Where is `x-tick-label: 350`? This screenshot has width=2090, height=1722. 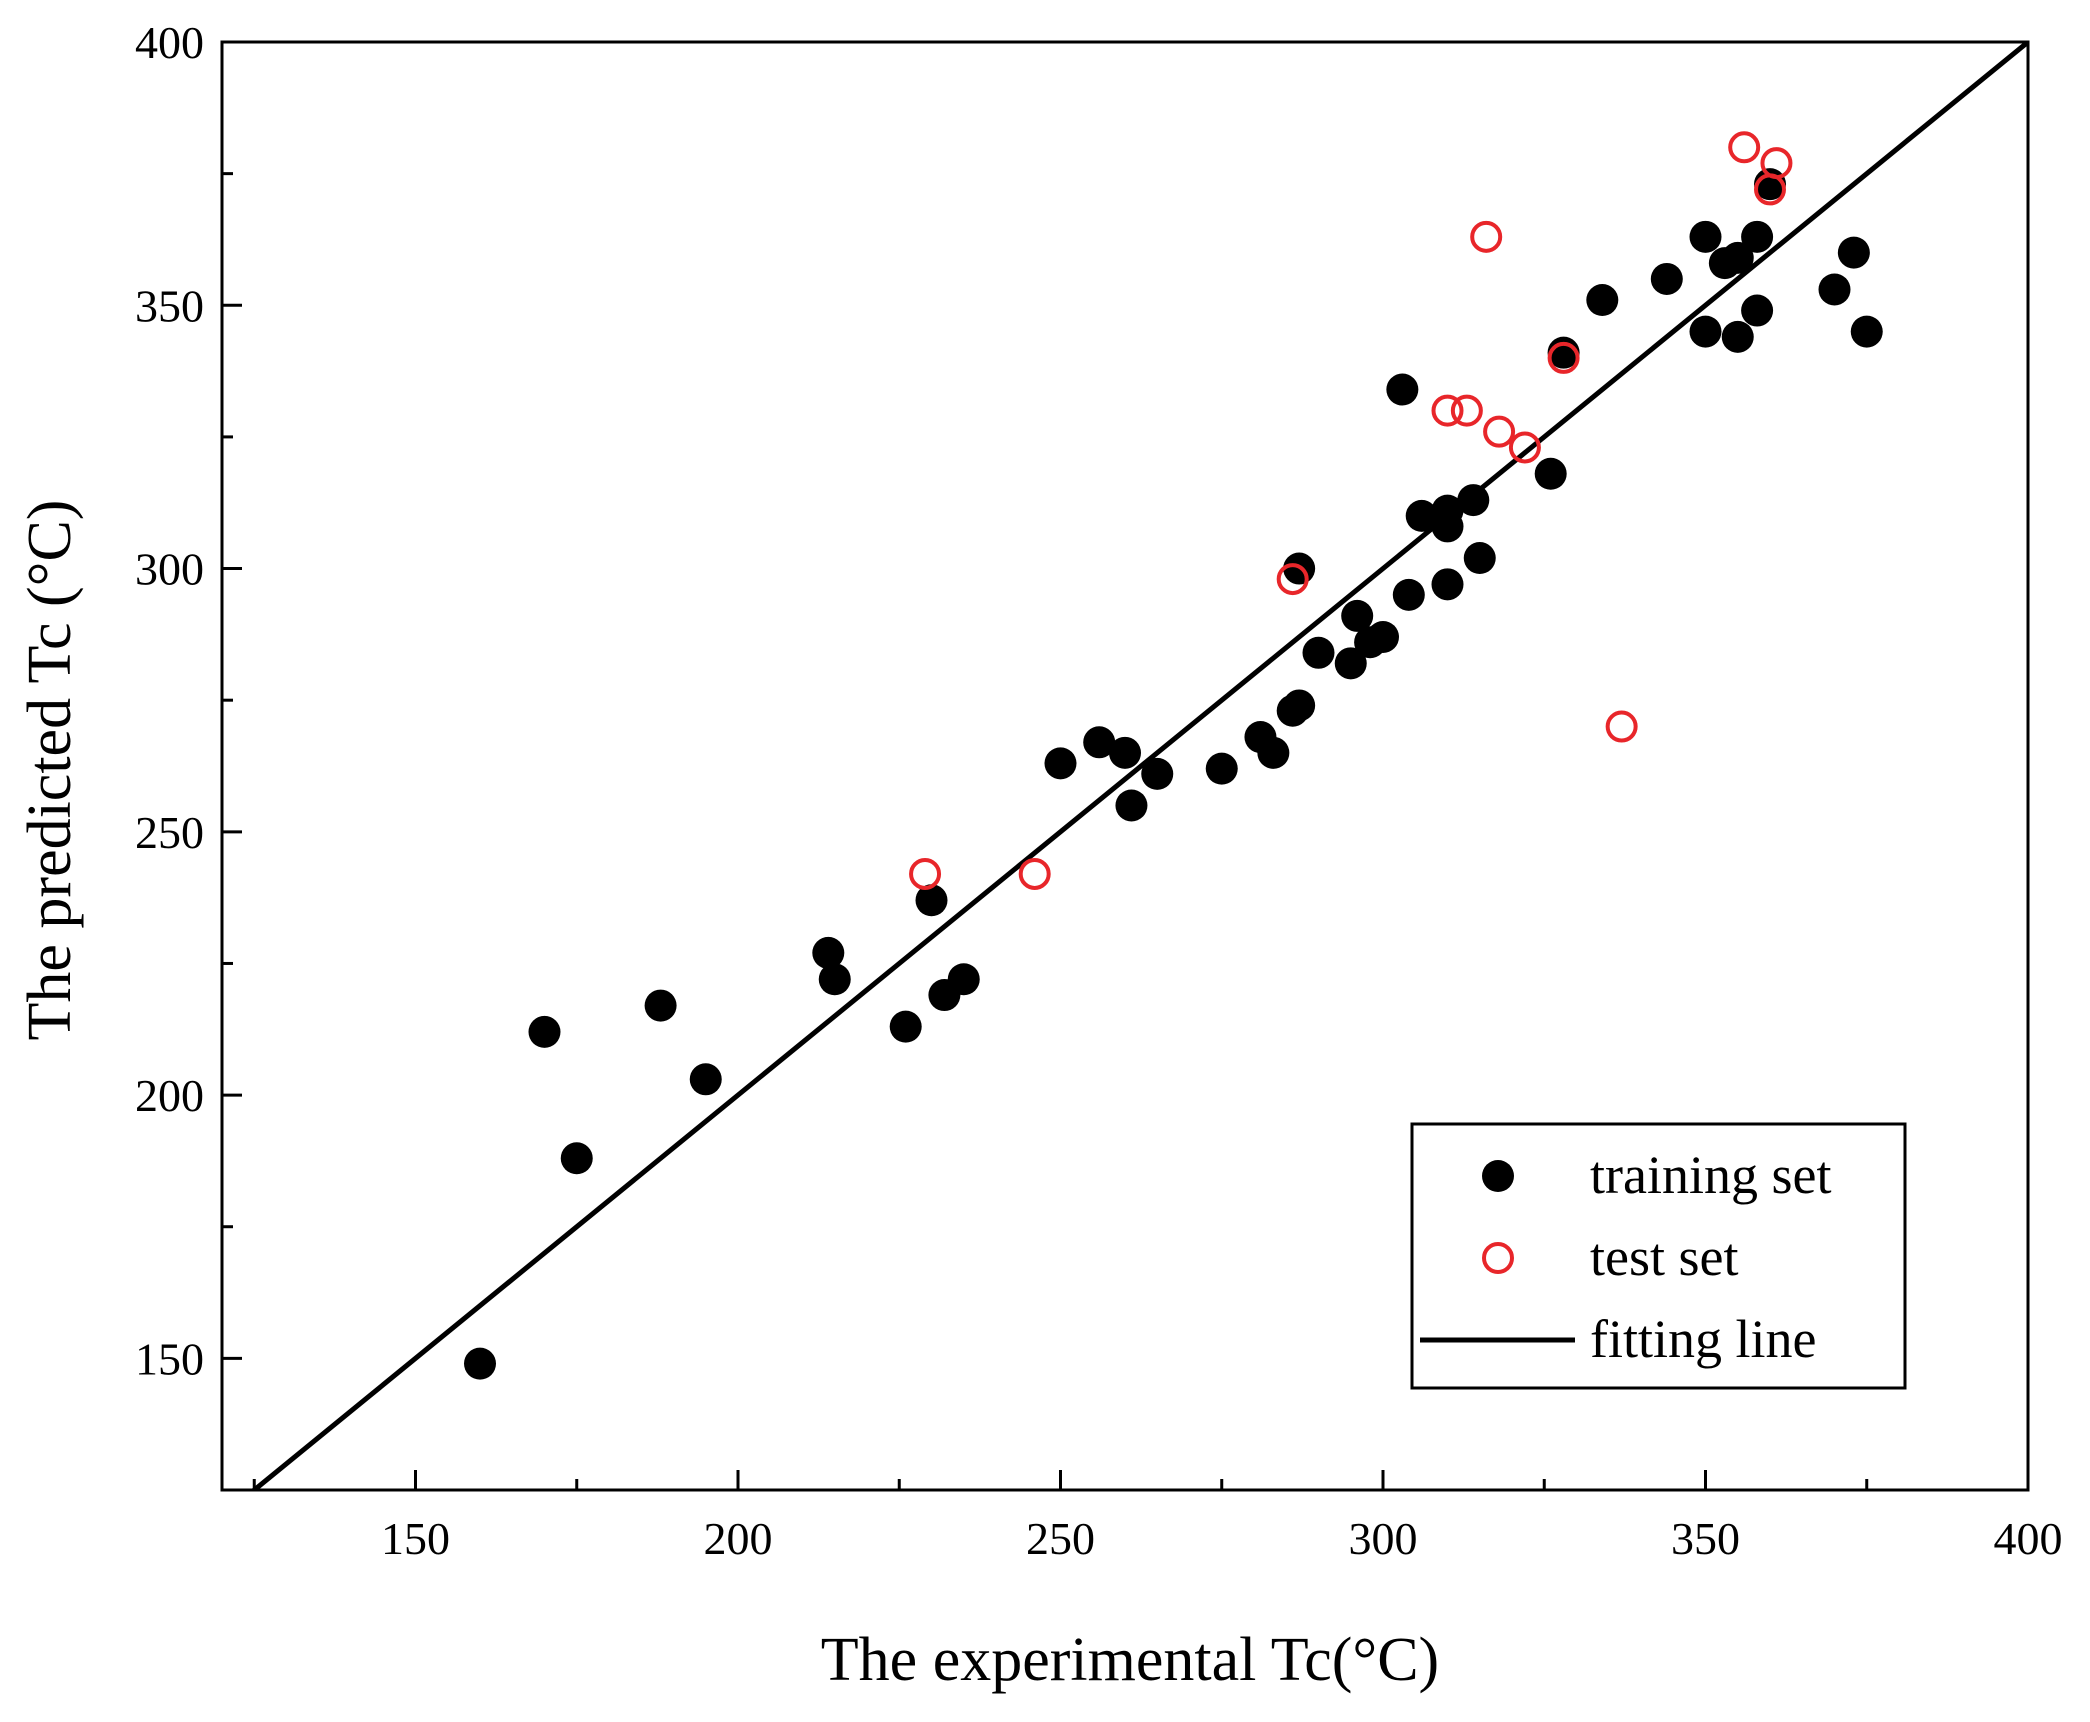
x-tick-label: 350 is located at coordinates (1705, 1538).